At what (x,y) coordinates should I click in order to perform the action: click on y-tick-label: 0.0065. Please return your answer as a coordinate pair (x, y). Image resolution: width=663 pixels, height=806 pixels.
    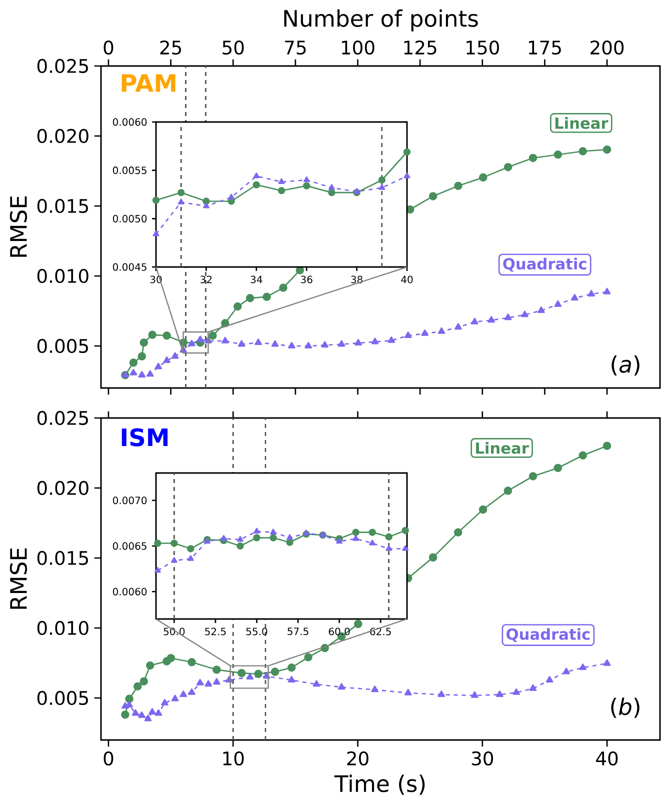
    Looking at the image, I should click on (129, 546).